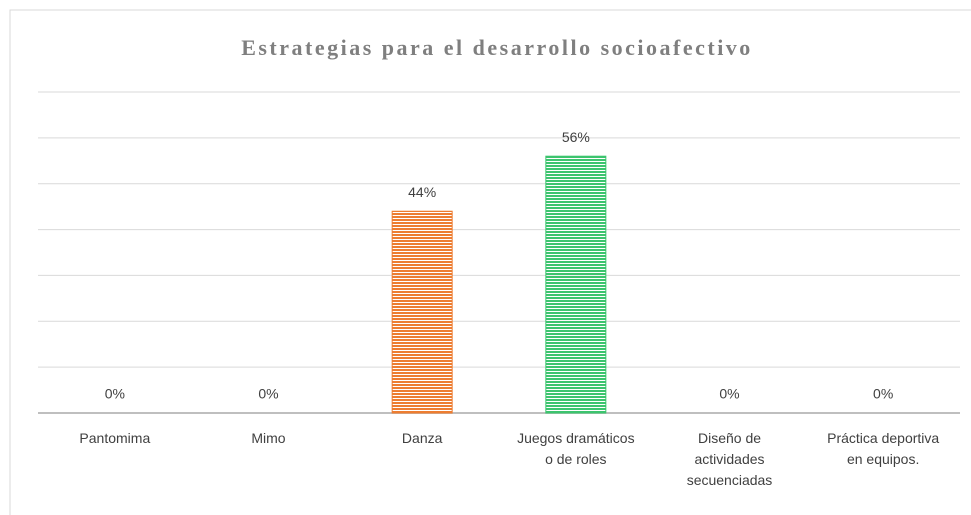  Describe the element at coordinates (268, 438) in the screenshot. I see `x-tick-label: Mimo` at that location.